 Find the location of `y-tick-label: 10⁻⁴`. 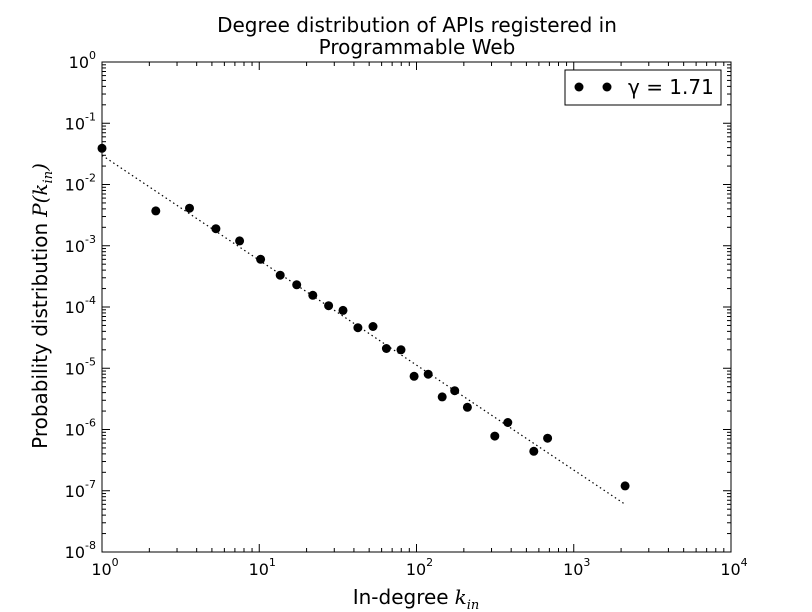

y-tick-label: 10⁻⁴ is located at coordinates (80, 305).